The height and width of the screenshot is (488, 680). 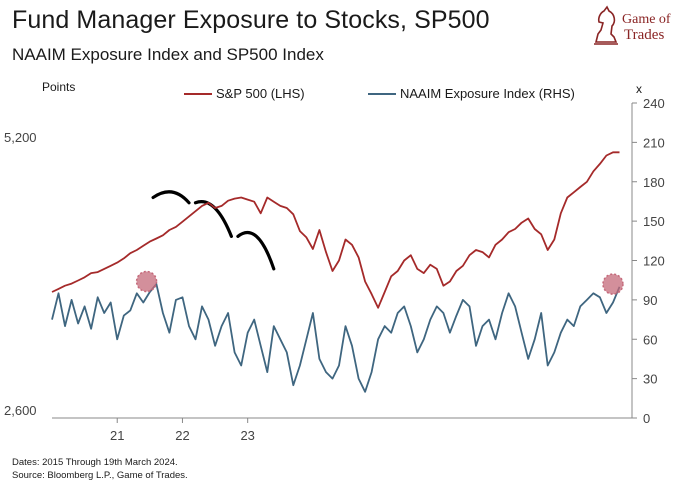 I want to click on logo-text-bottom: Trades, so click(x=644, y=35).